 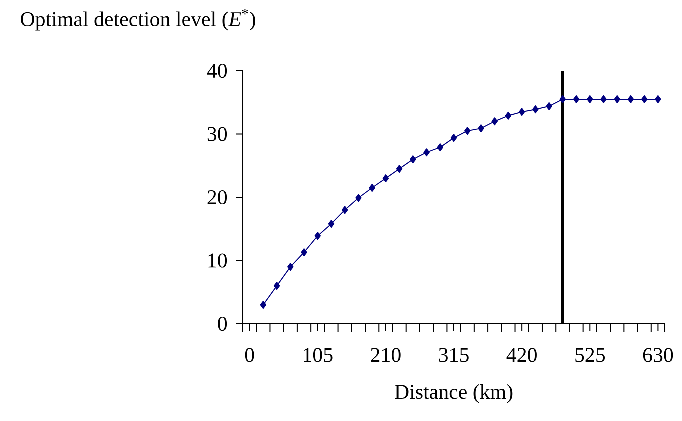 I want to click on x-axis-title: Distance (km), so click(x=454, y=394).